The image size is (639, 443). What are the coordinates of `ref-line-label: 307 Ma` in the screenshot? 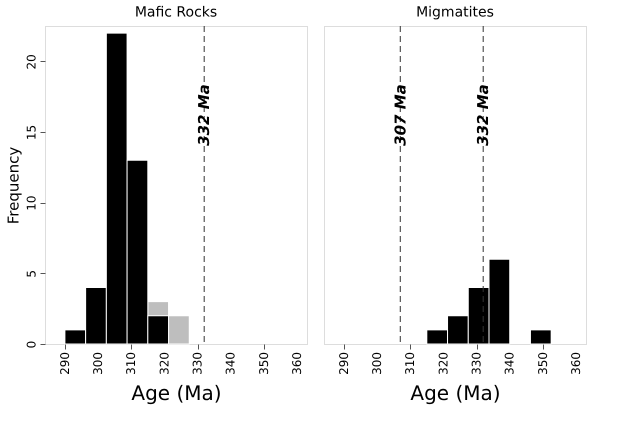 It's located at (400, 115).